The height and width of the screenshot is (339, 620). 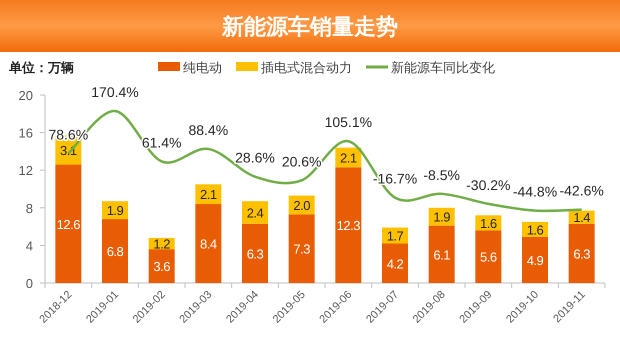 I want to click on data-label: 7.3, so click(x=301, y=249).